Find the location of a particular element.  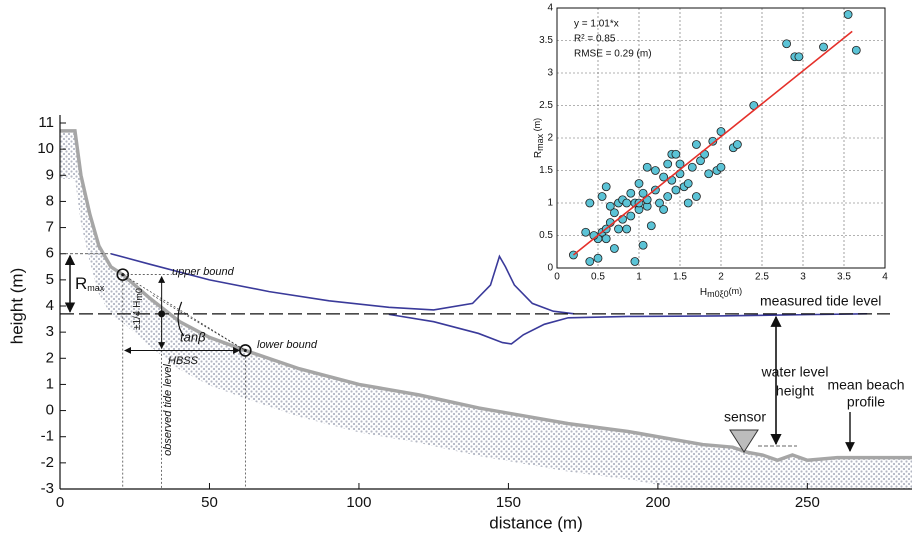

inset-y-tick-label: 3.5 is located at coordinates (546, 40).